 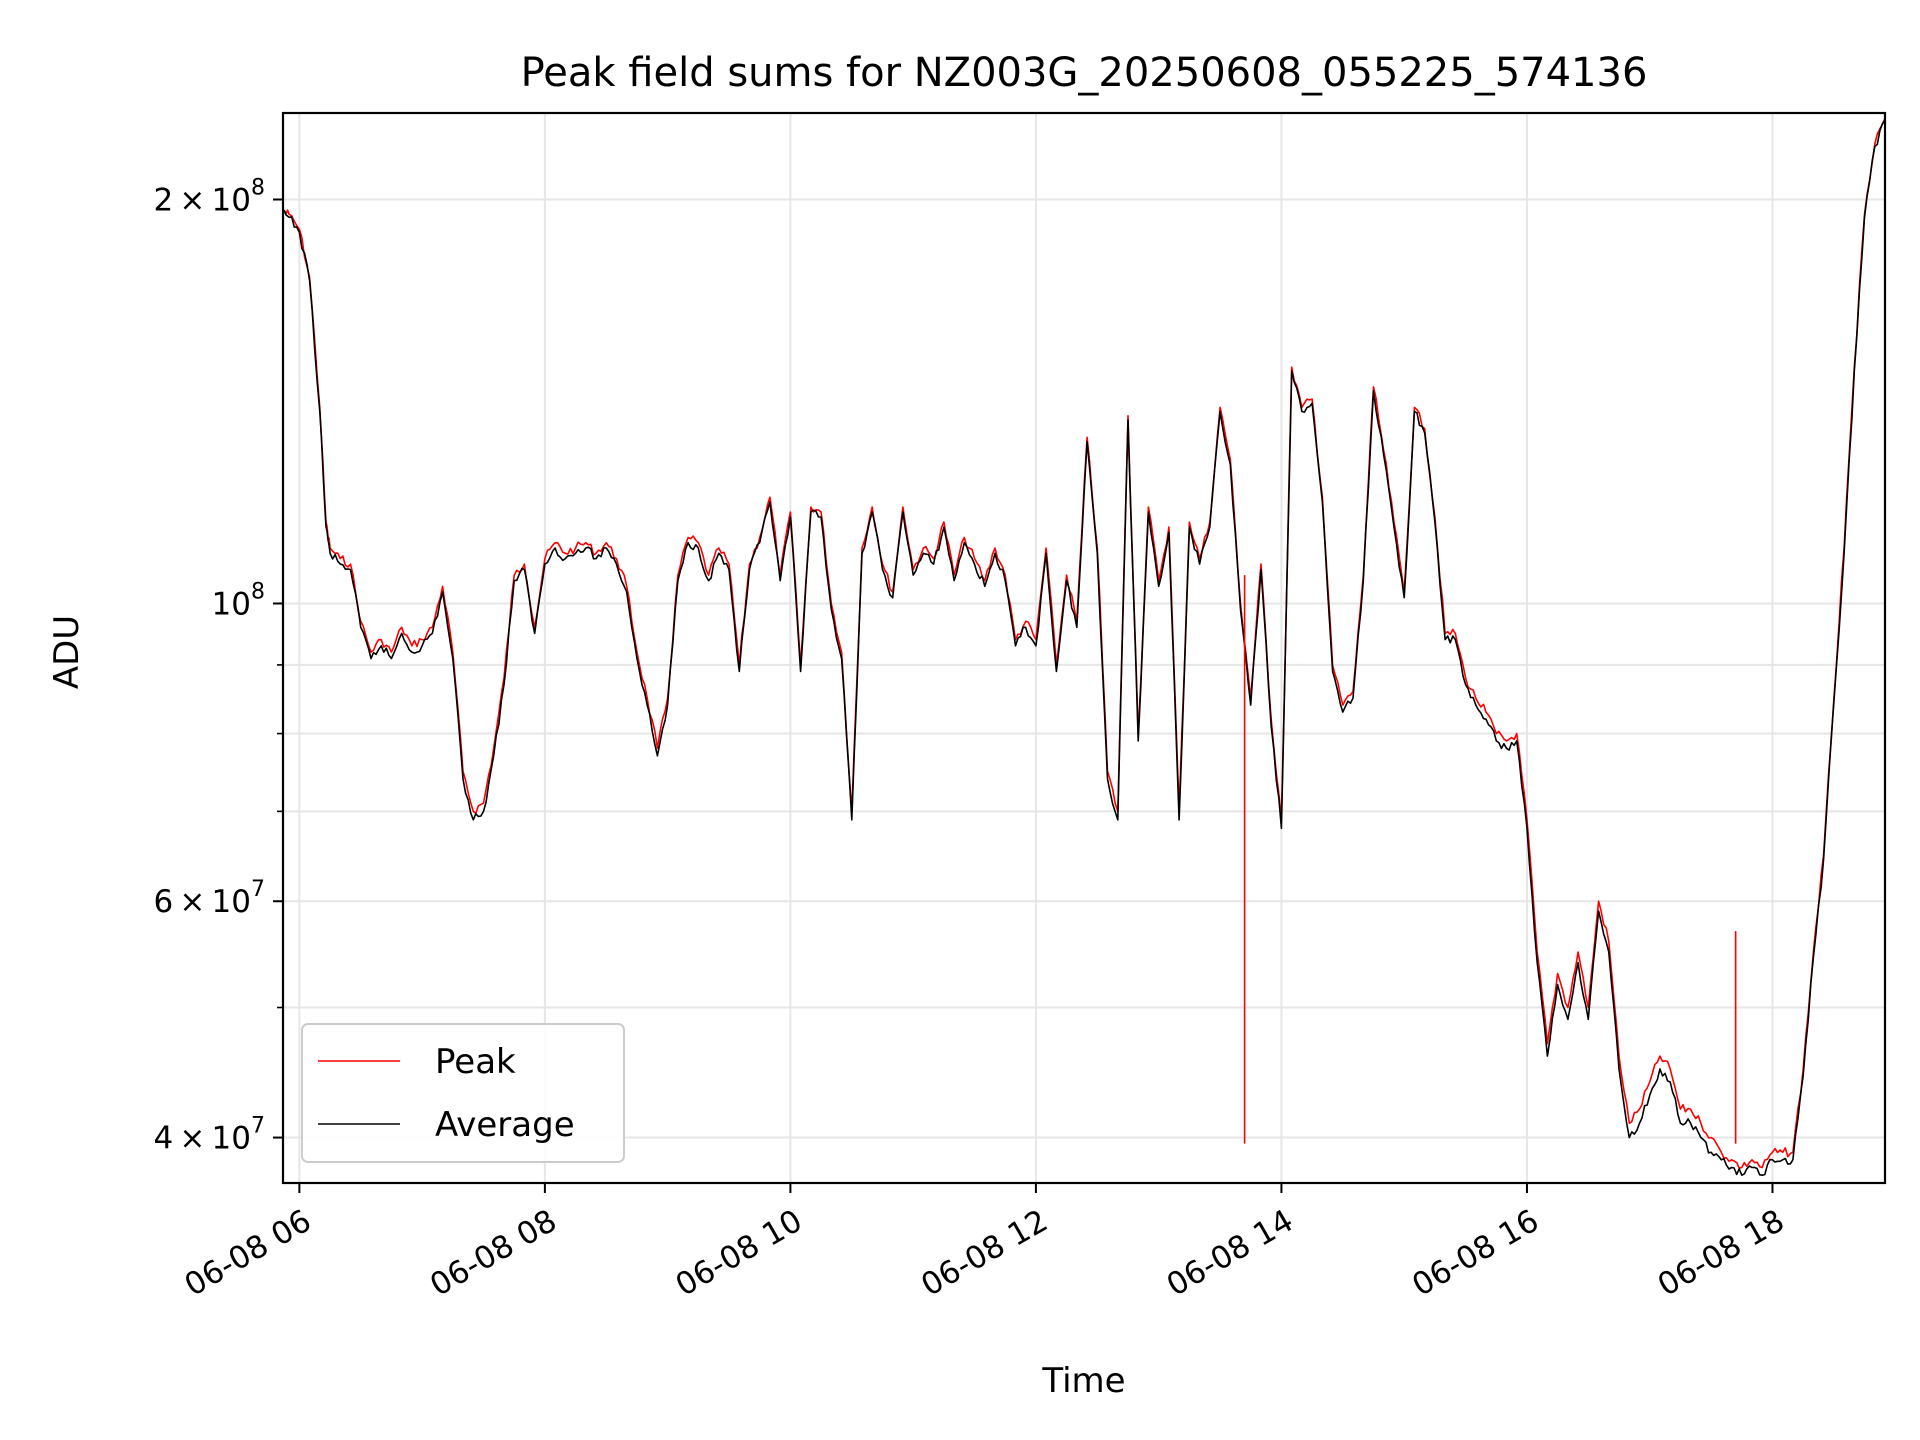 I want to click on y-tick-label: 2 × 10⁸, so click(x=209, y=197).